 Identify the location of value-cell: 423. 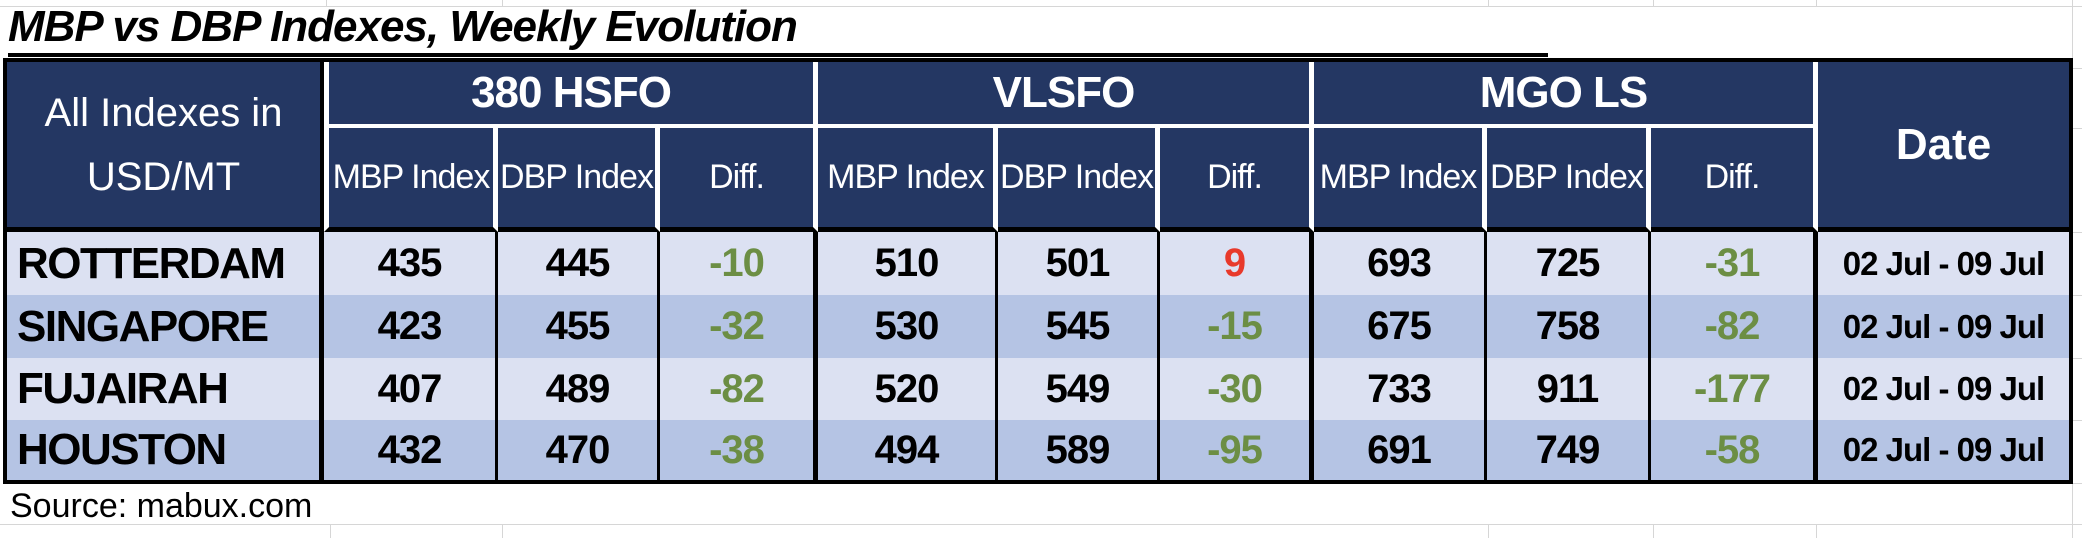
(411, 326).